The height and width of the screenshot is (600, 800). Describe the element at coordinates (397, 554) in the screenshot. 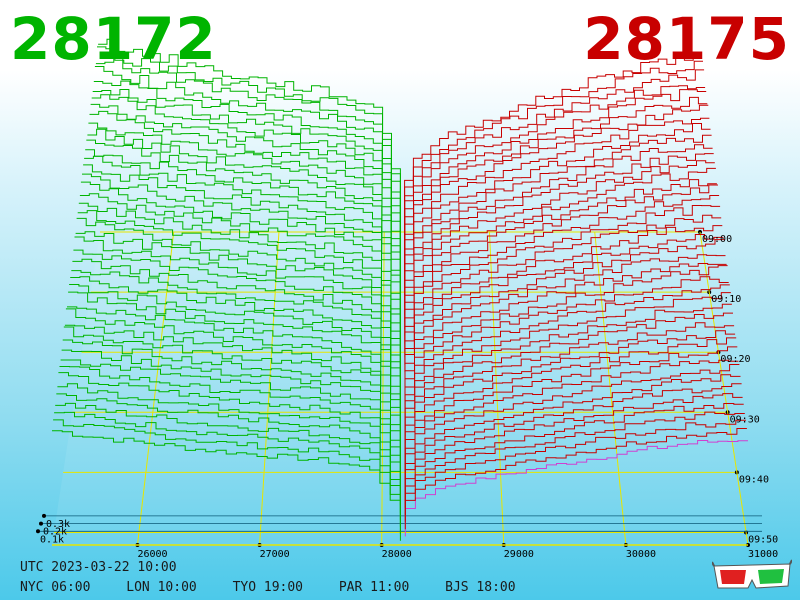

I see `price-tick-label: 28000` at that location.